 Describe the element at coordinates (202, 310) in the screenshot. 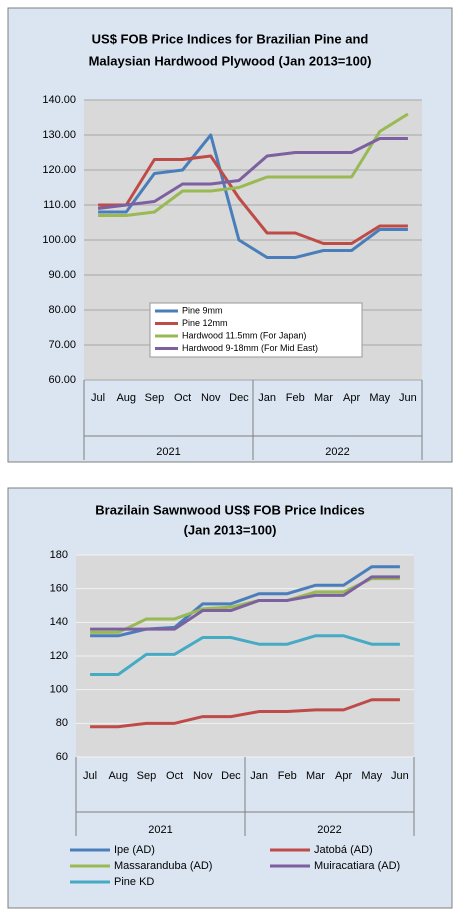

I see `legend-label: Pine 9mm` at that location.